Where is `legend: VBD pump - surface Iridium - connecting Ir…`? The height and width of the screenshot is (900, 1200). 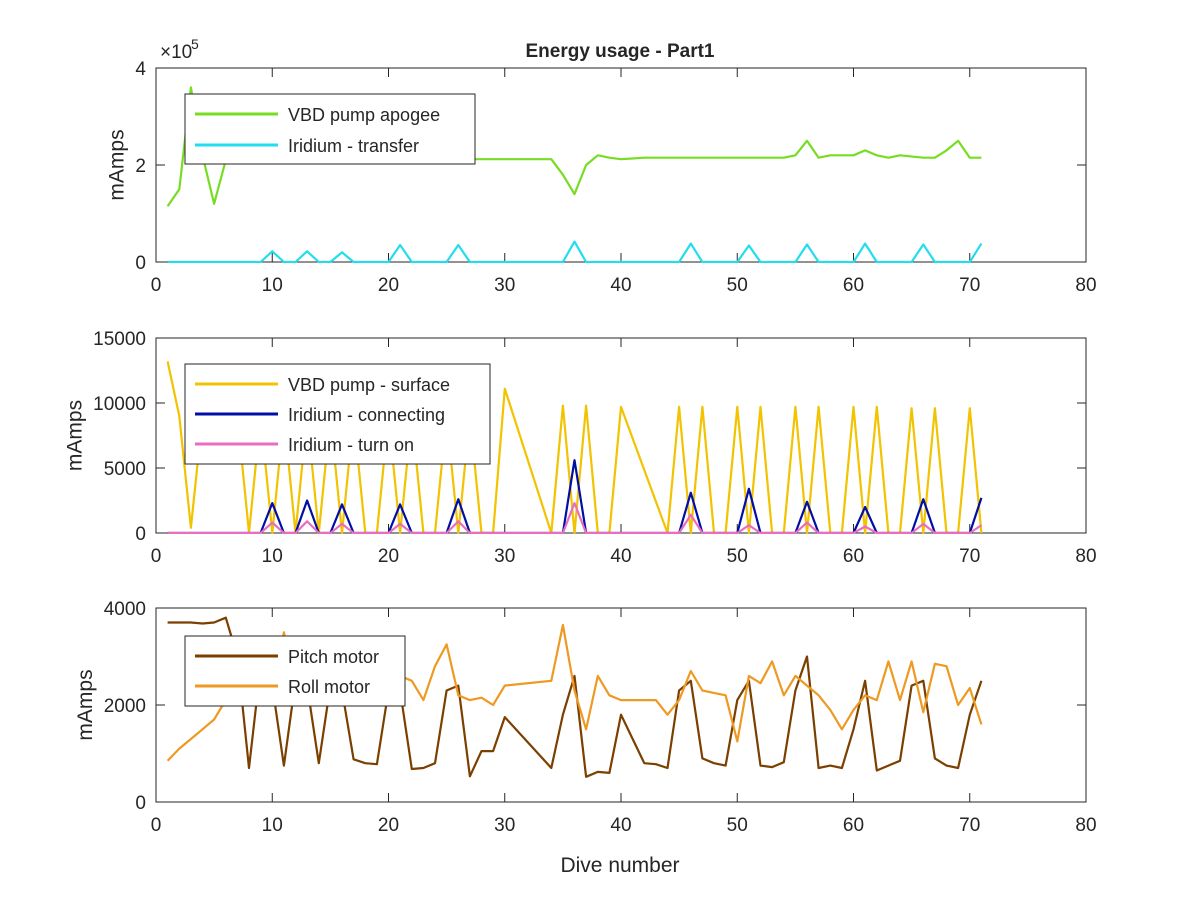 legend: VBD pump - surface Iridium - connecting Ir… is located at coordinates (337, 414).